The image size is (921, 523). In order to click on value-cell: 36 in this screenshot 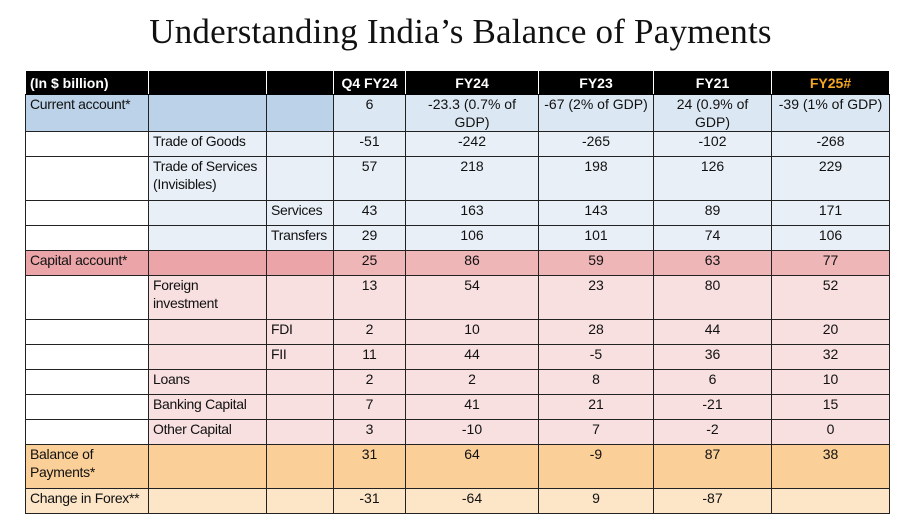, I will do `click(712, 357)`.